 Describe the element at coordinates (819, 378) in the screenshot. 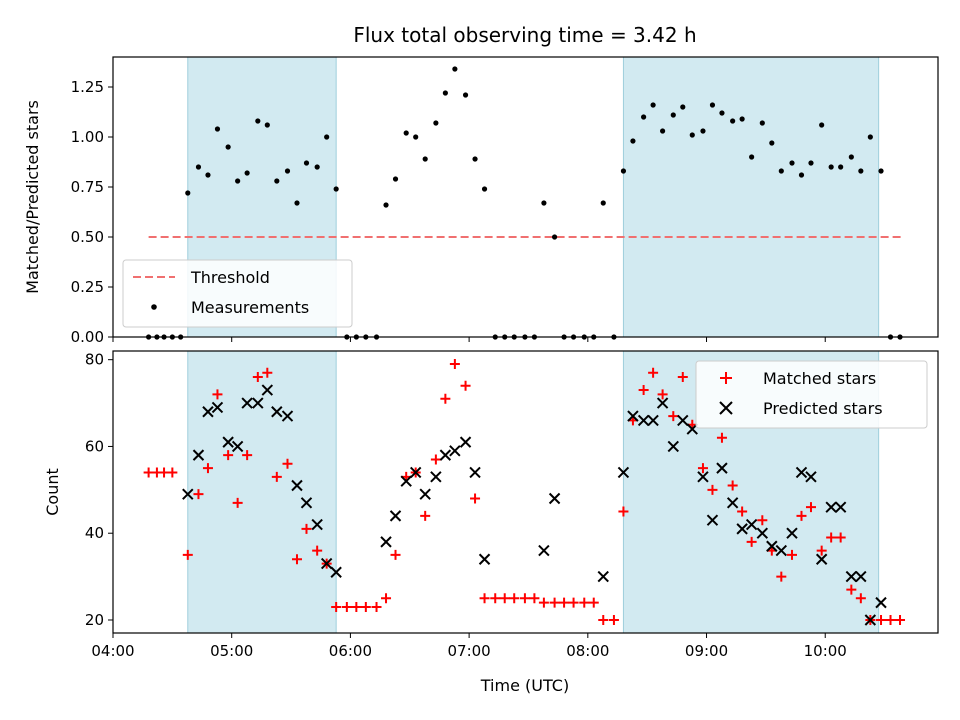

I see `legend-matched-label: Matched stars` at that location.